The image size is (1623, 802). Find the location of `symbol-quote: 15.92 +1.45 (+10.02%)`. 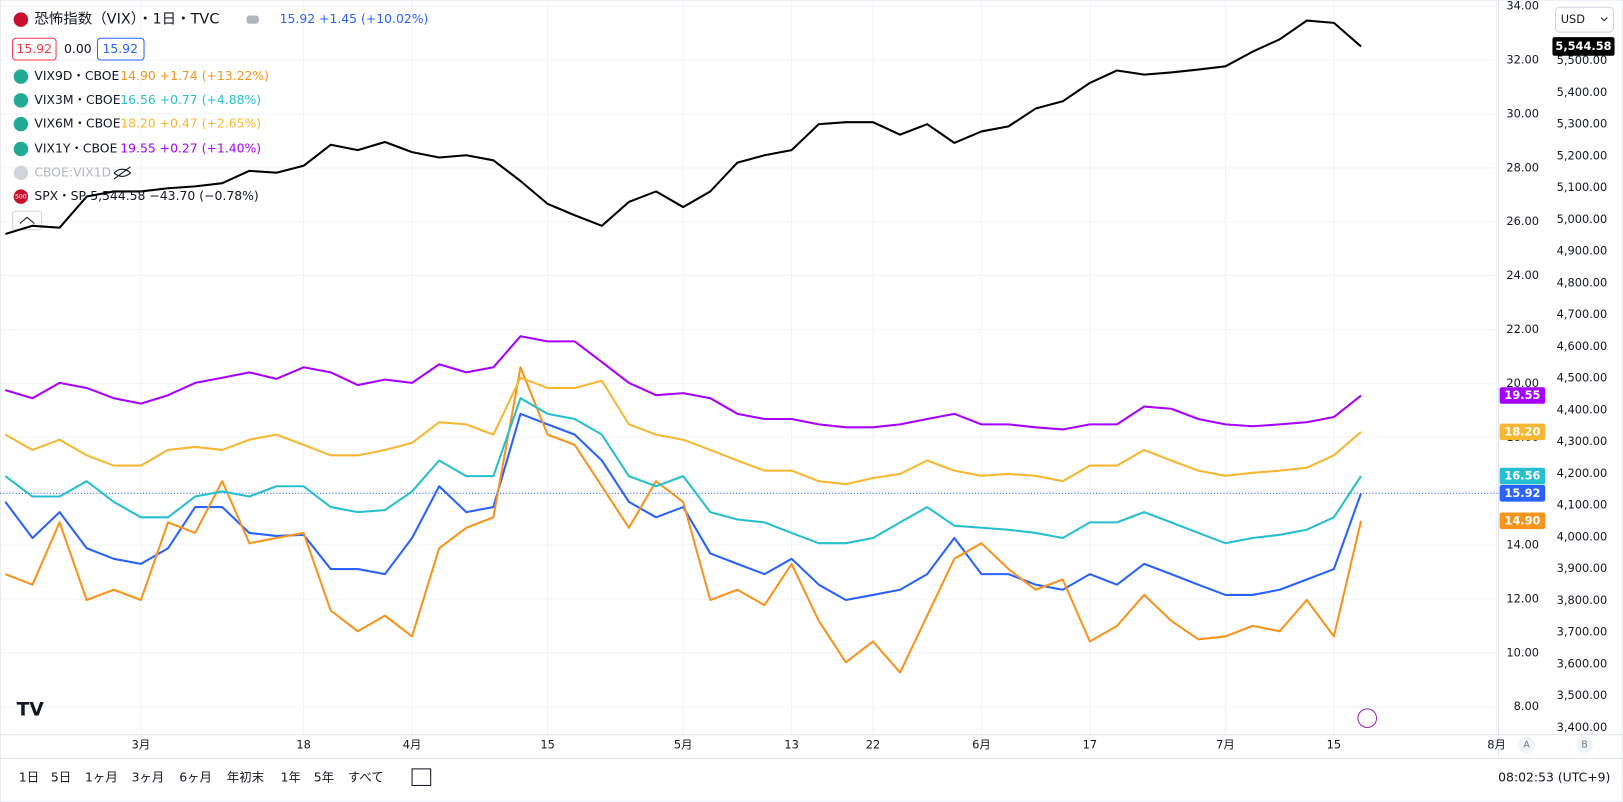

symbol-quote: 15.92 +1.45 (+10.02%) is located at coordinates (354, 18).